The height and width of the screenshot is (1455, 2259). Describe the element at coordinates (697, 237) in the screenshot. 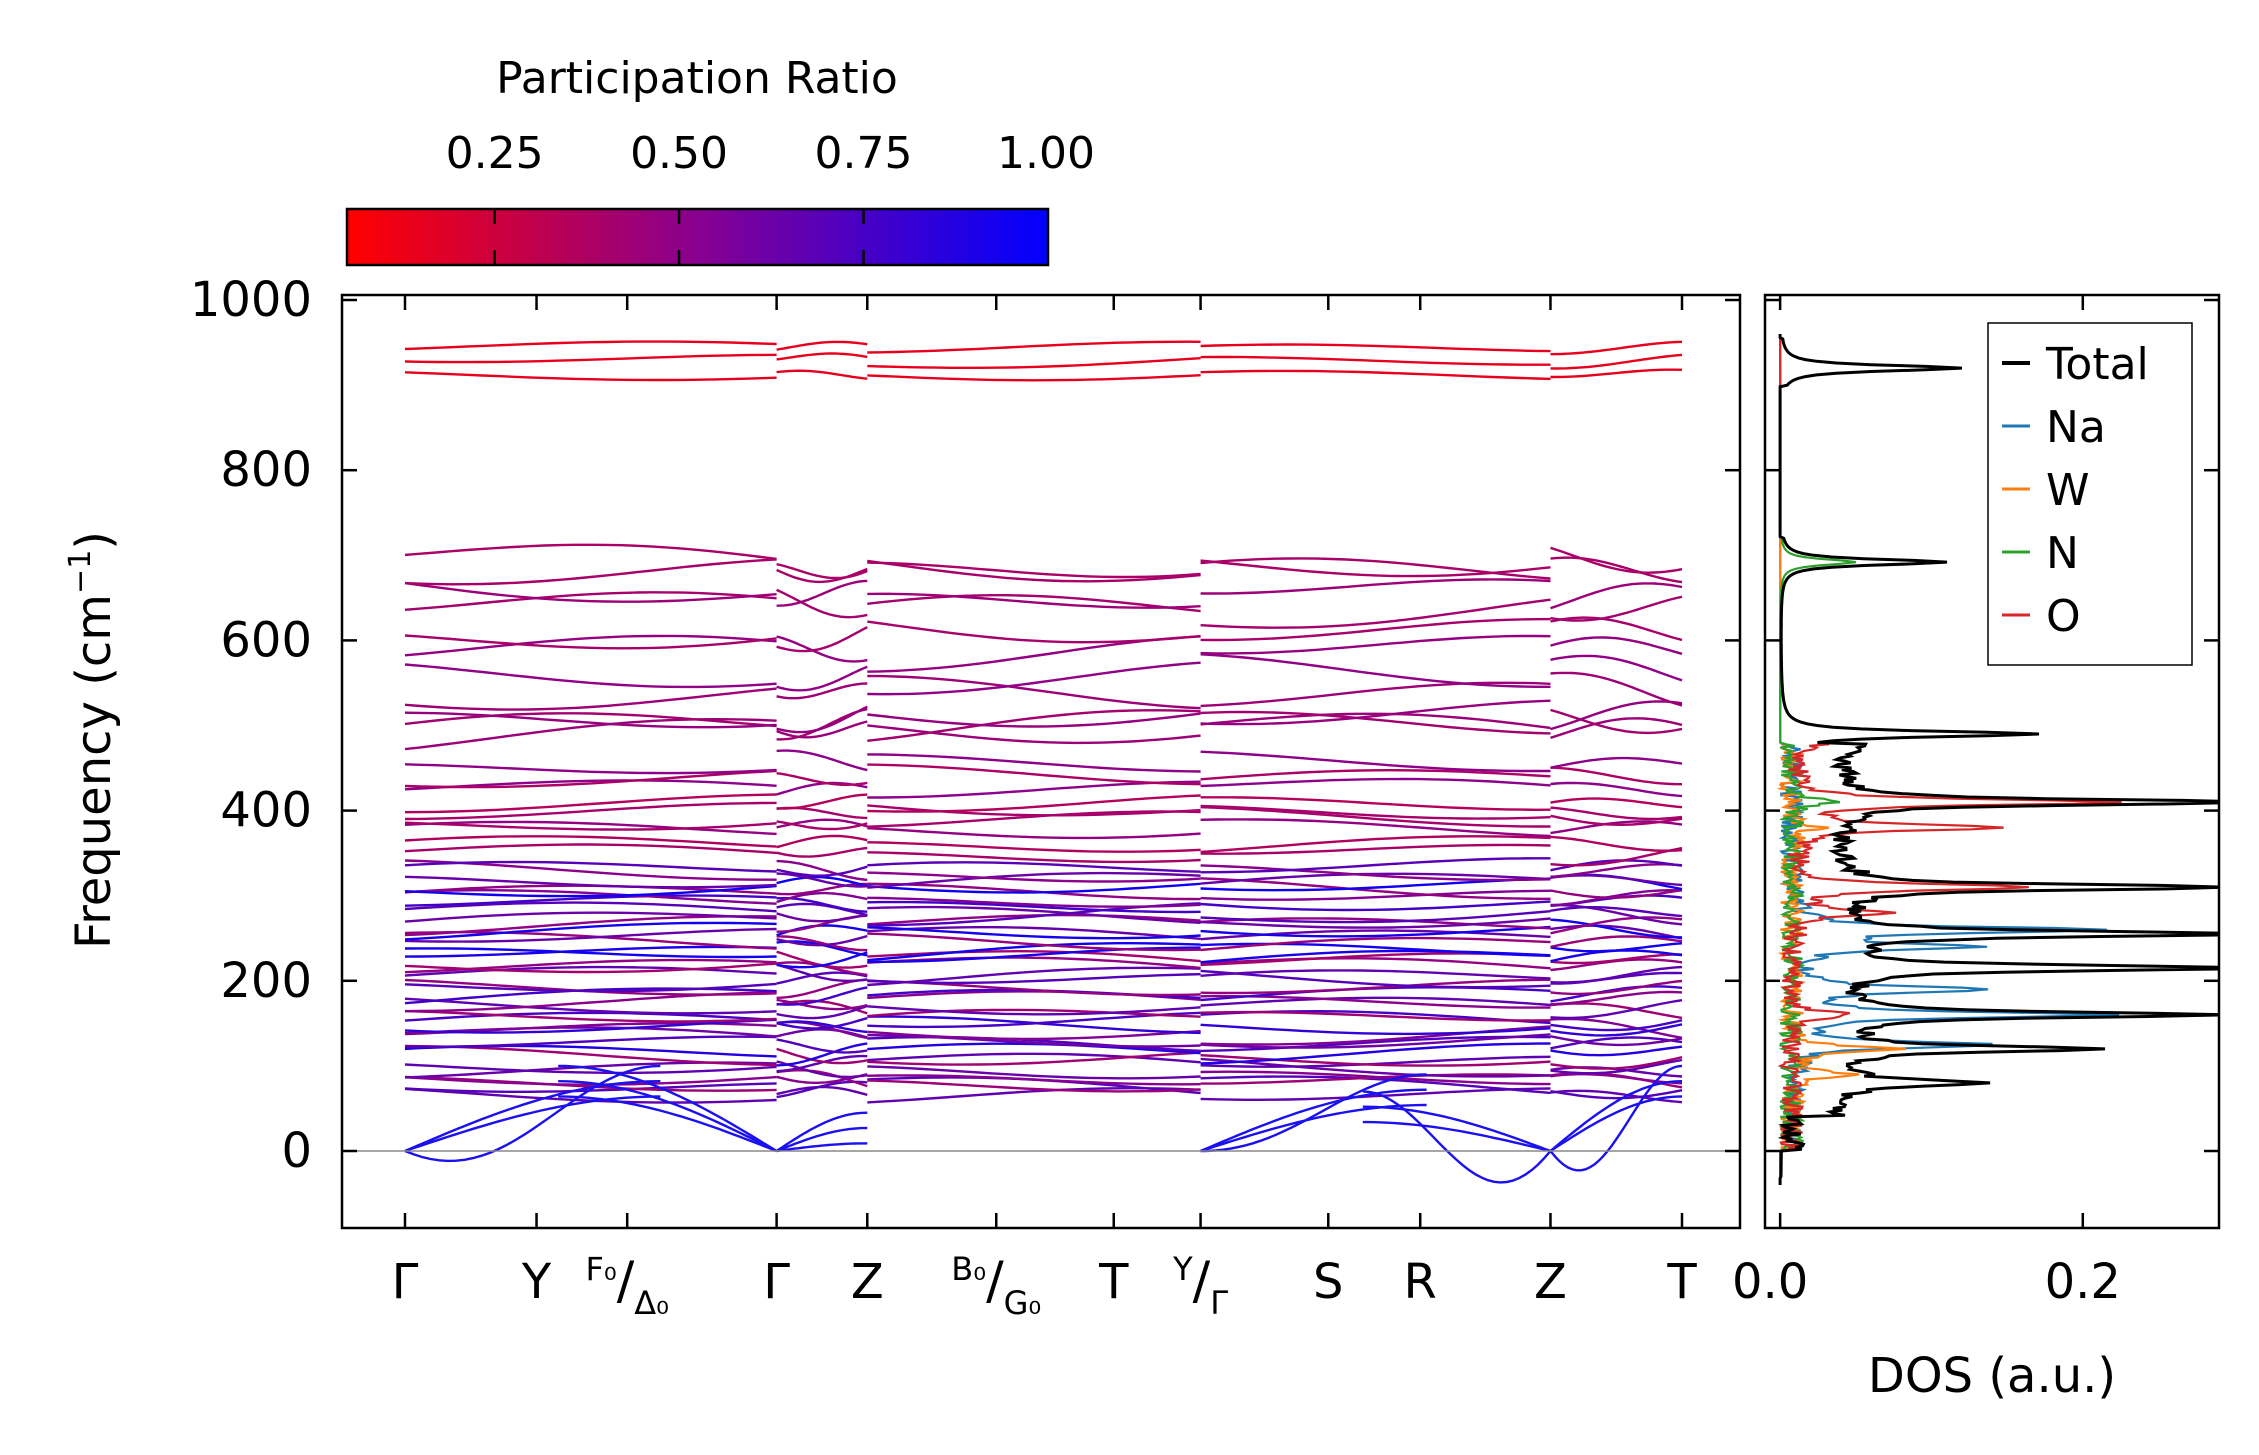

I see `colorbar-bar` at that location.